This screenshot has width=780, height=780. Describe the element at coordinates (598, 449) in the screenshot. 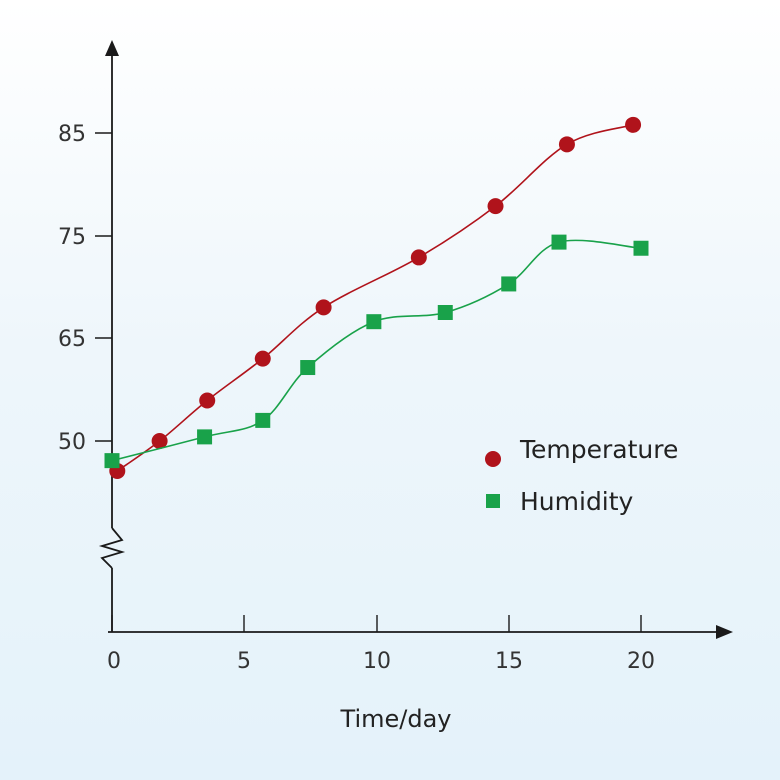

I see `legend-label-temperature: Temperature` at that location.